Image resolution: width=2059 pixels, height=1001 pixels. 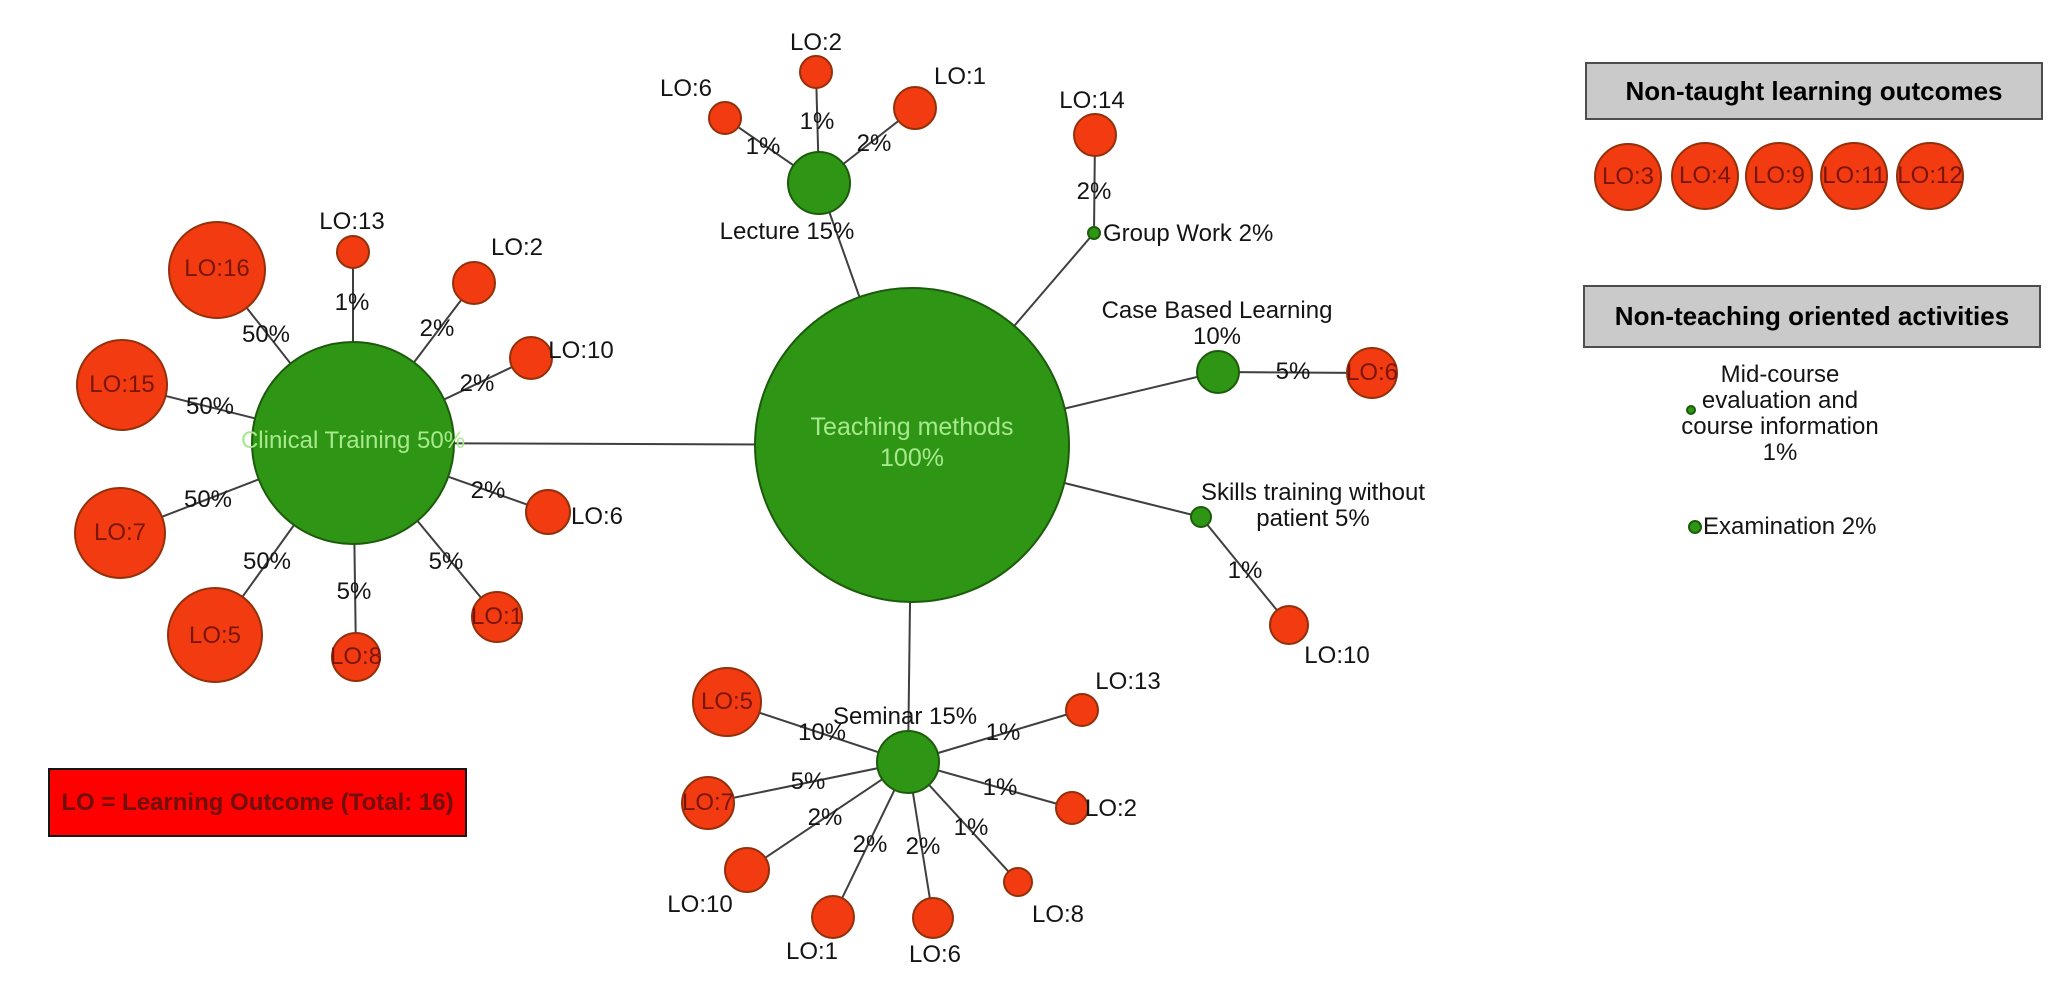 I want to click on non-taught-panel: Non-taught learning outcomes, so click(x=1814, y=91).